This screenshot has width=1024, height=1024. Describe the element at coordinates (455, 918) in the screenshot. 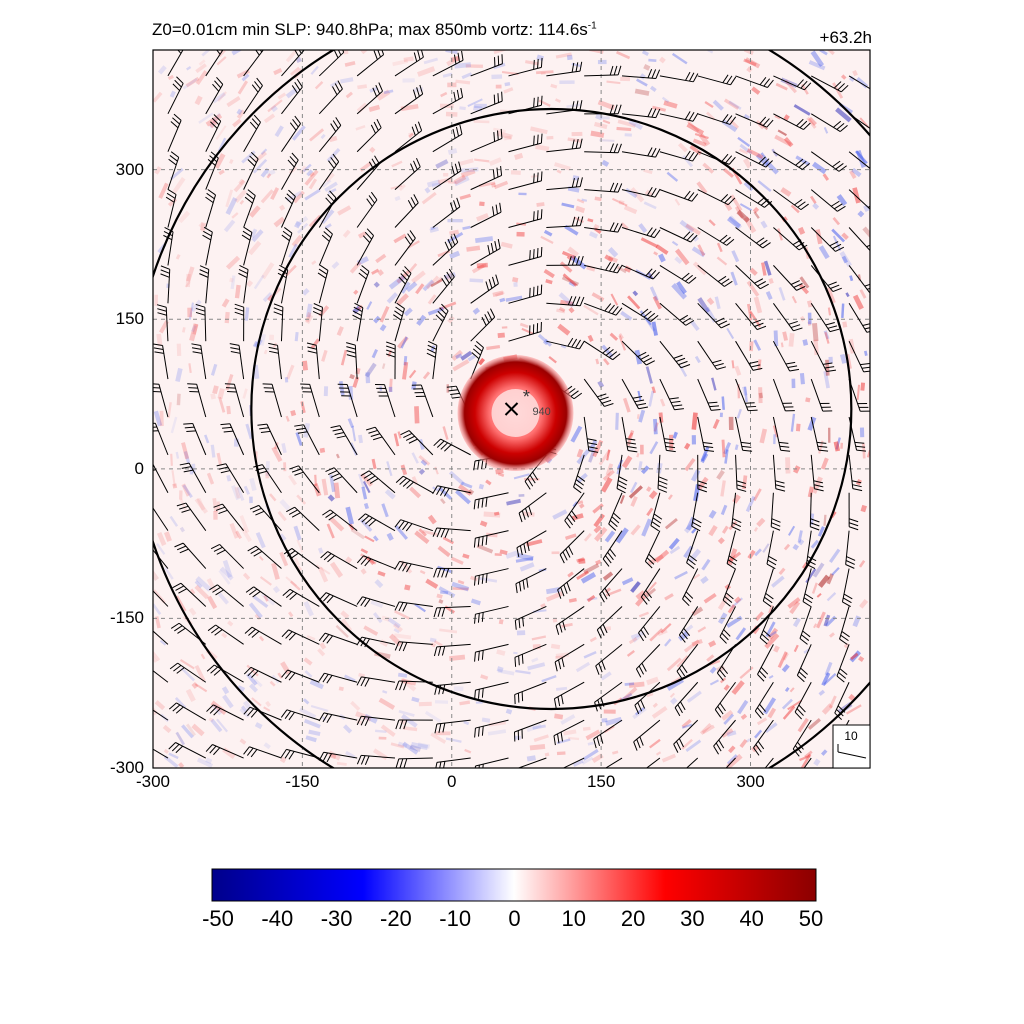

I see `colorbar-tick-label: -10` at that location.